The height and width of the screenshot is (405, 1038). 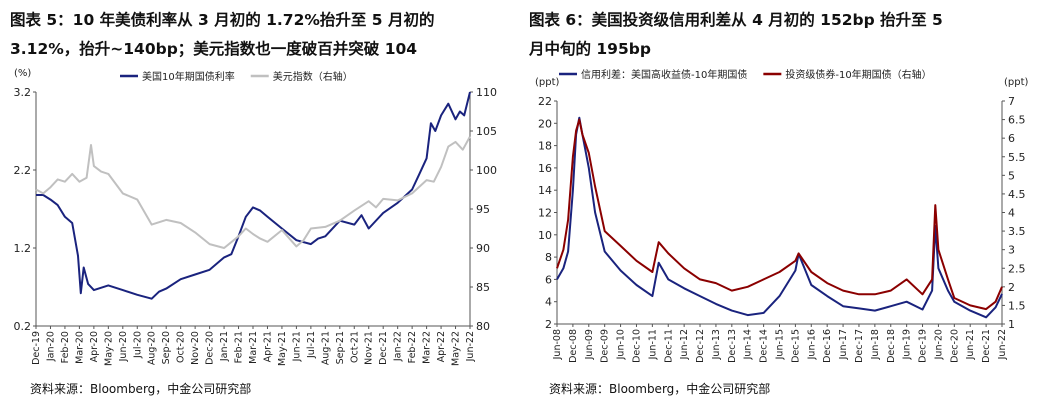 What do you see at coordinates (313, 76) in the screenshot?
I see `legend-label-1: 美元指数（右轴）` at bounding box center [313, 76].